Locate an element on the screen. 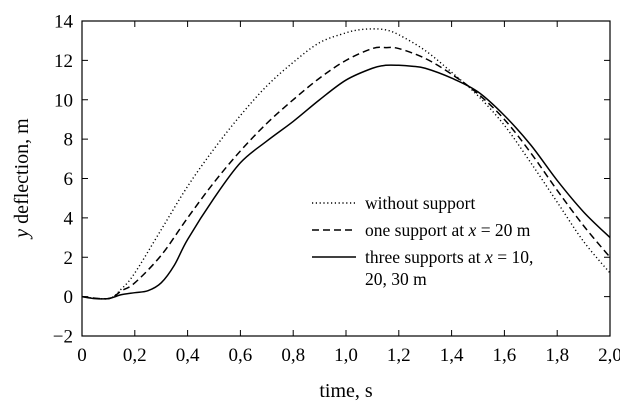 The image size is (620, 410). y-tick-label: 0 is located at coordinates (69, 297).